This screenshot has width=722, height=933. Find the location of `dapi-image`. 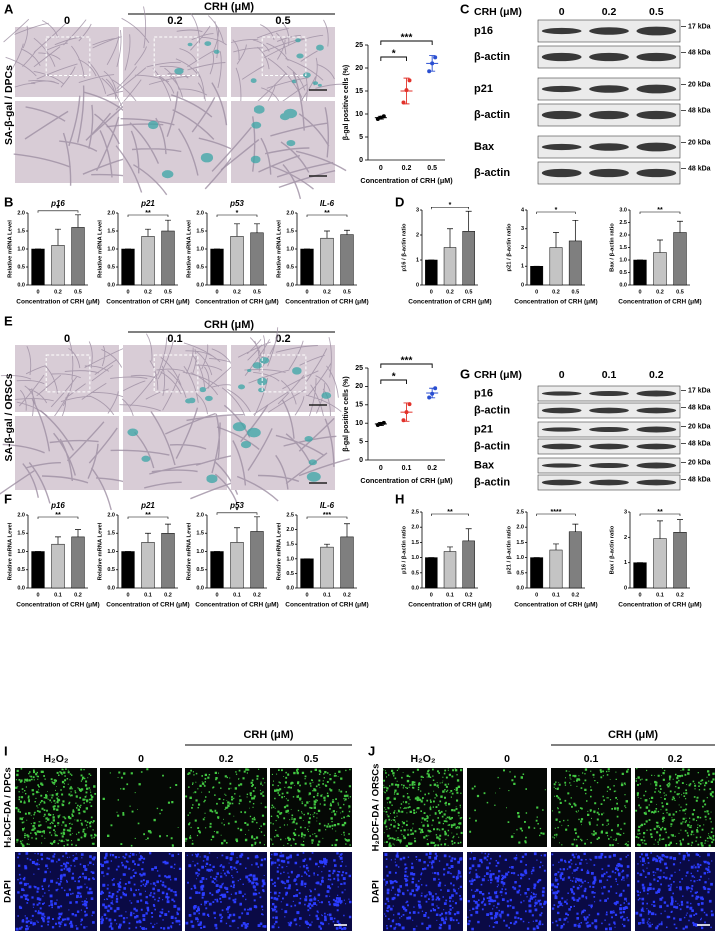

dapi-image is located at coordinates (141, 891).